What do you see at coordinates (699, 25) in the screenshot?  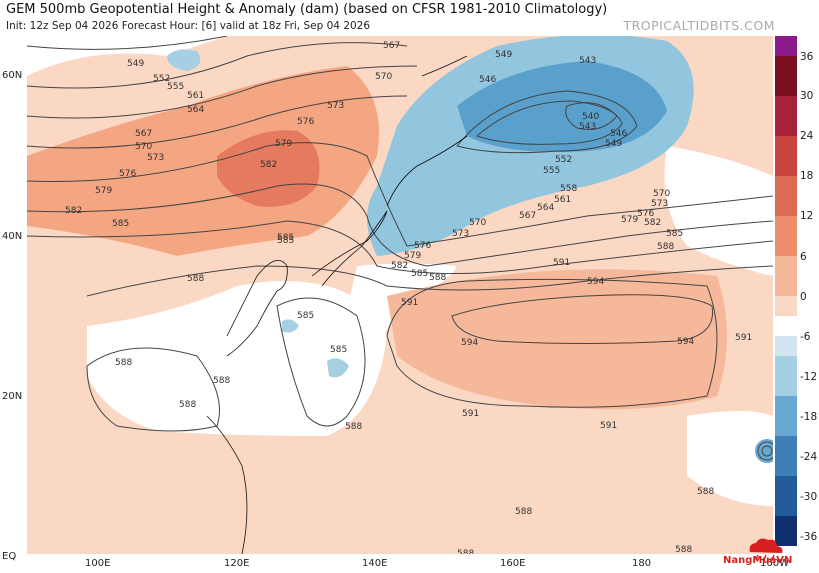 I see `brand-label: TROPICALTIDBITS.COM` at bounding box center [699, 25].